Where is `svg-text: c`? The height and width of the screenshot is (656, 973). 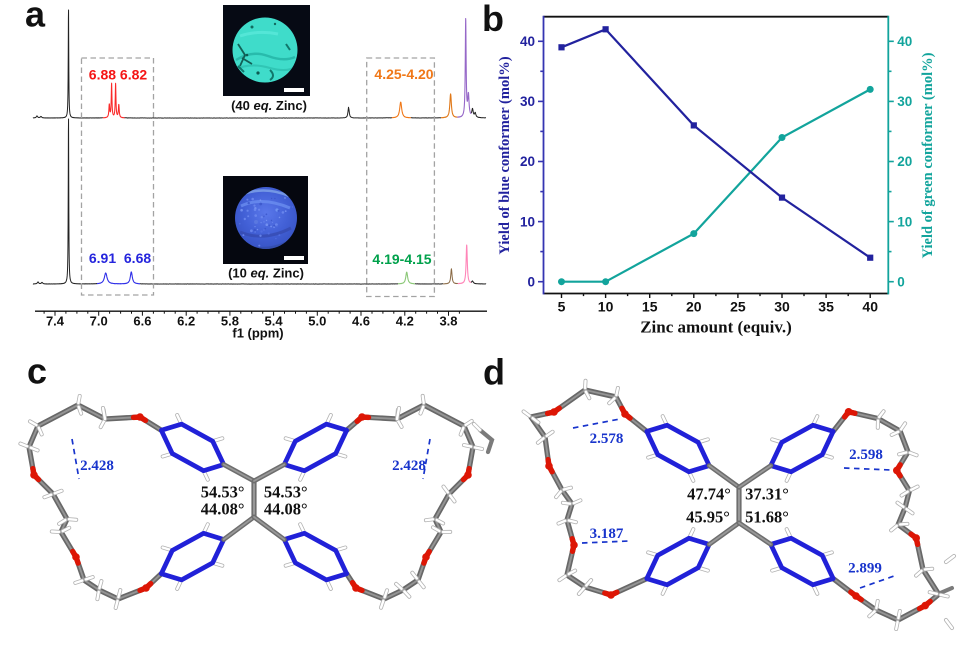
svg-text: c is located at coordinates (37, 371).